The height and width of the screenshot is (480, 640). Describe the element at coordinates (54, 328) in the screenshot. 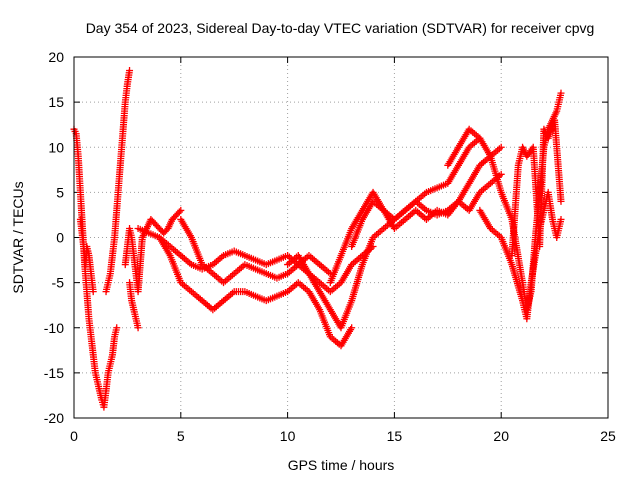

I see `y-tick-label: -10` at that location.